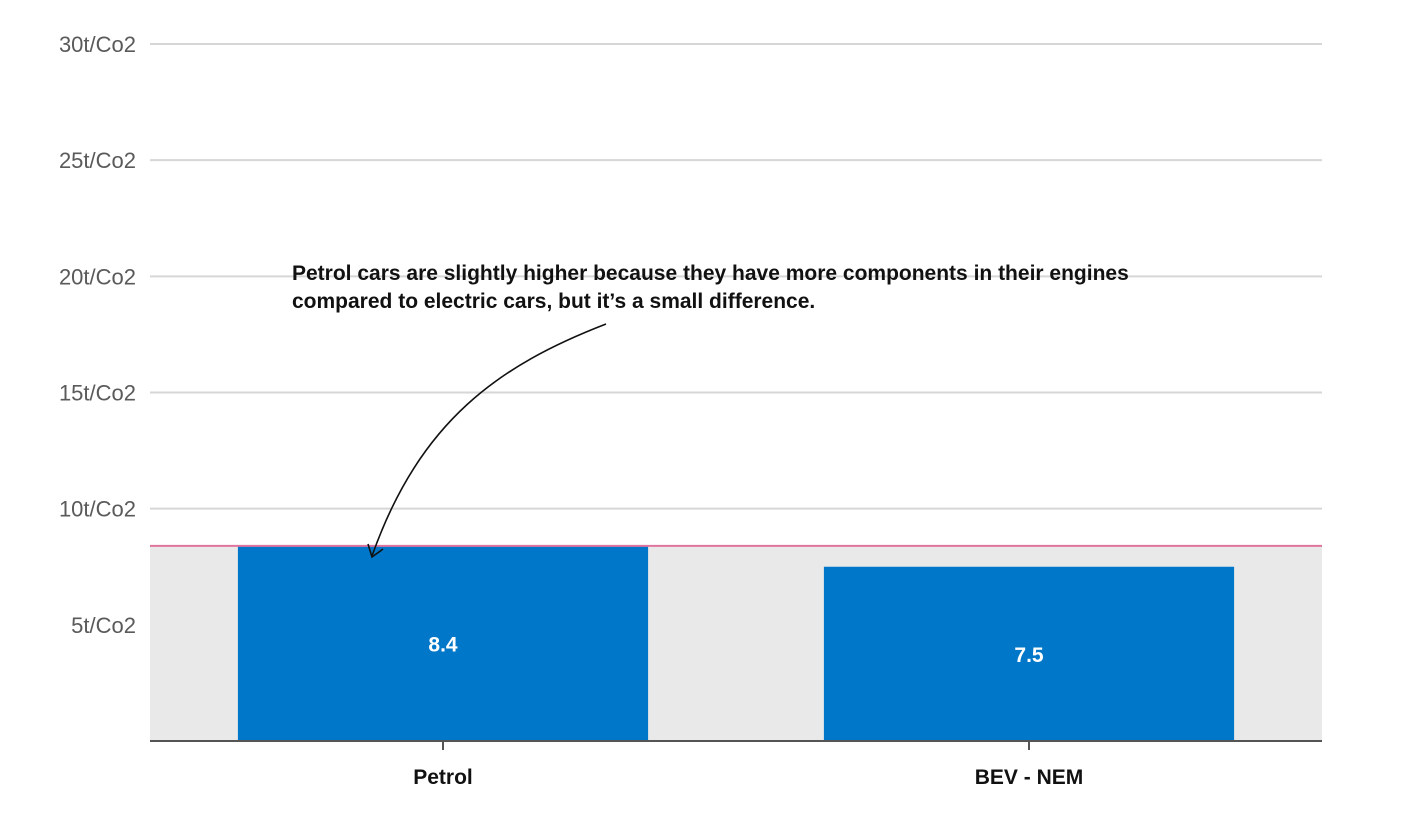 The image size is (1414, 822). What do you see at coordinates (443, 777) in the screenshot?
I see `x-tick-label: Petrol` at bounding box center [443, 777].